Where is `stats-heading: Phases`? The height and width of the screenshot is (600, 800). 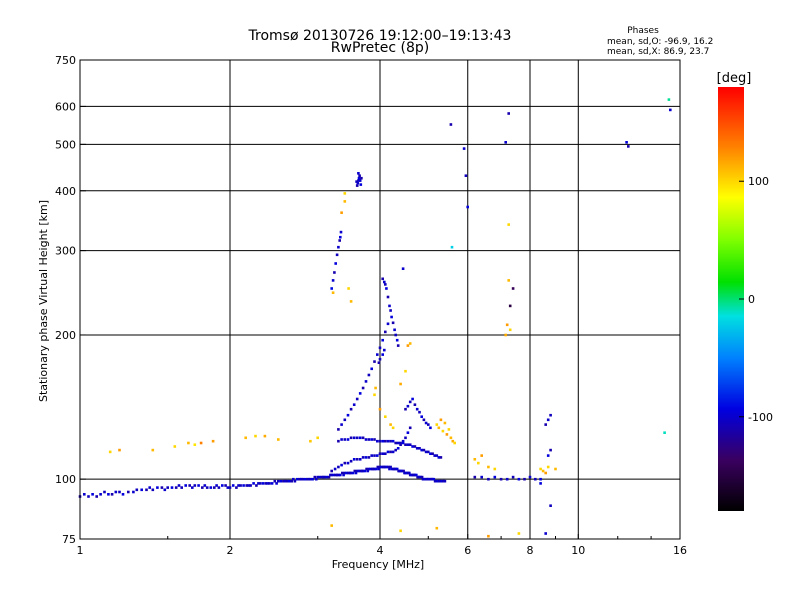
stats-heading: Phases is located at coordinates (643, 31).